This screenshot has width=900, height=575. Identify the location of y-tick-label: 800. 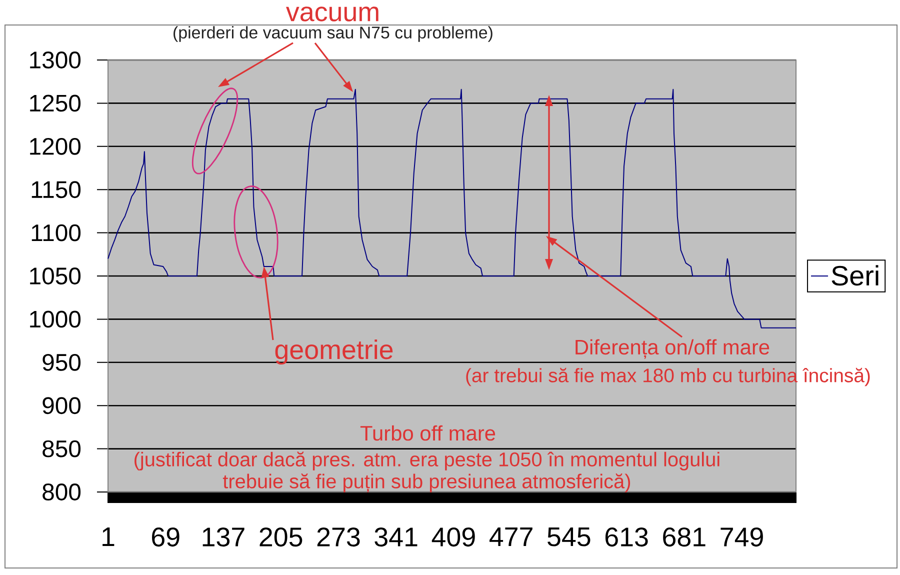
(61, 492).